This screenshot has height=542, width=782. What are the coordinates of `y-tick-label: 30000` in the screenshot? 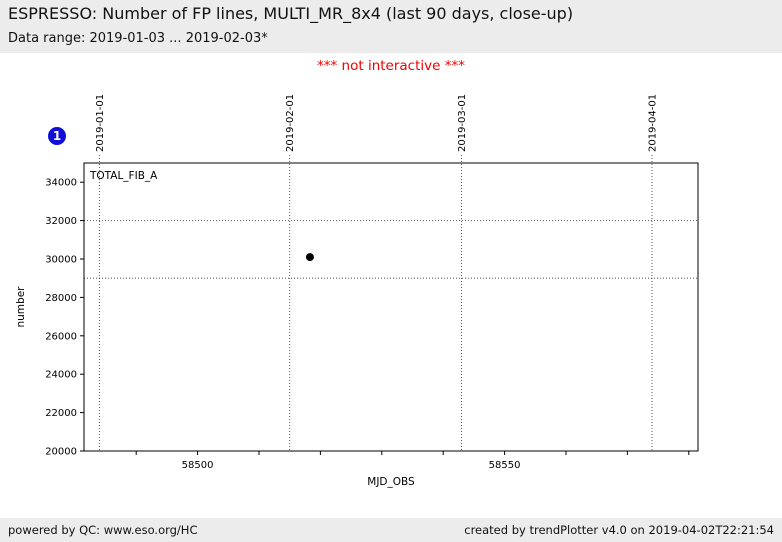 It's located at (61, 260).